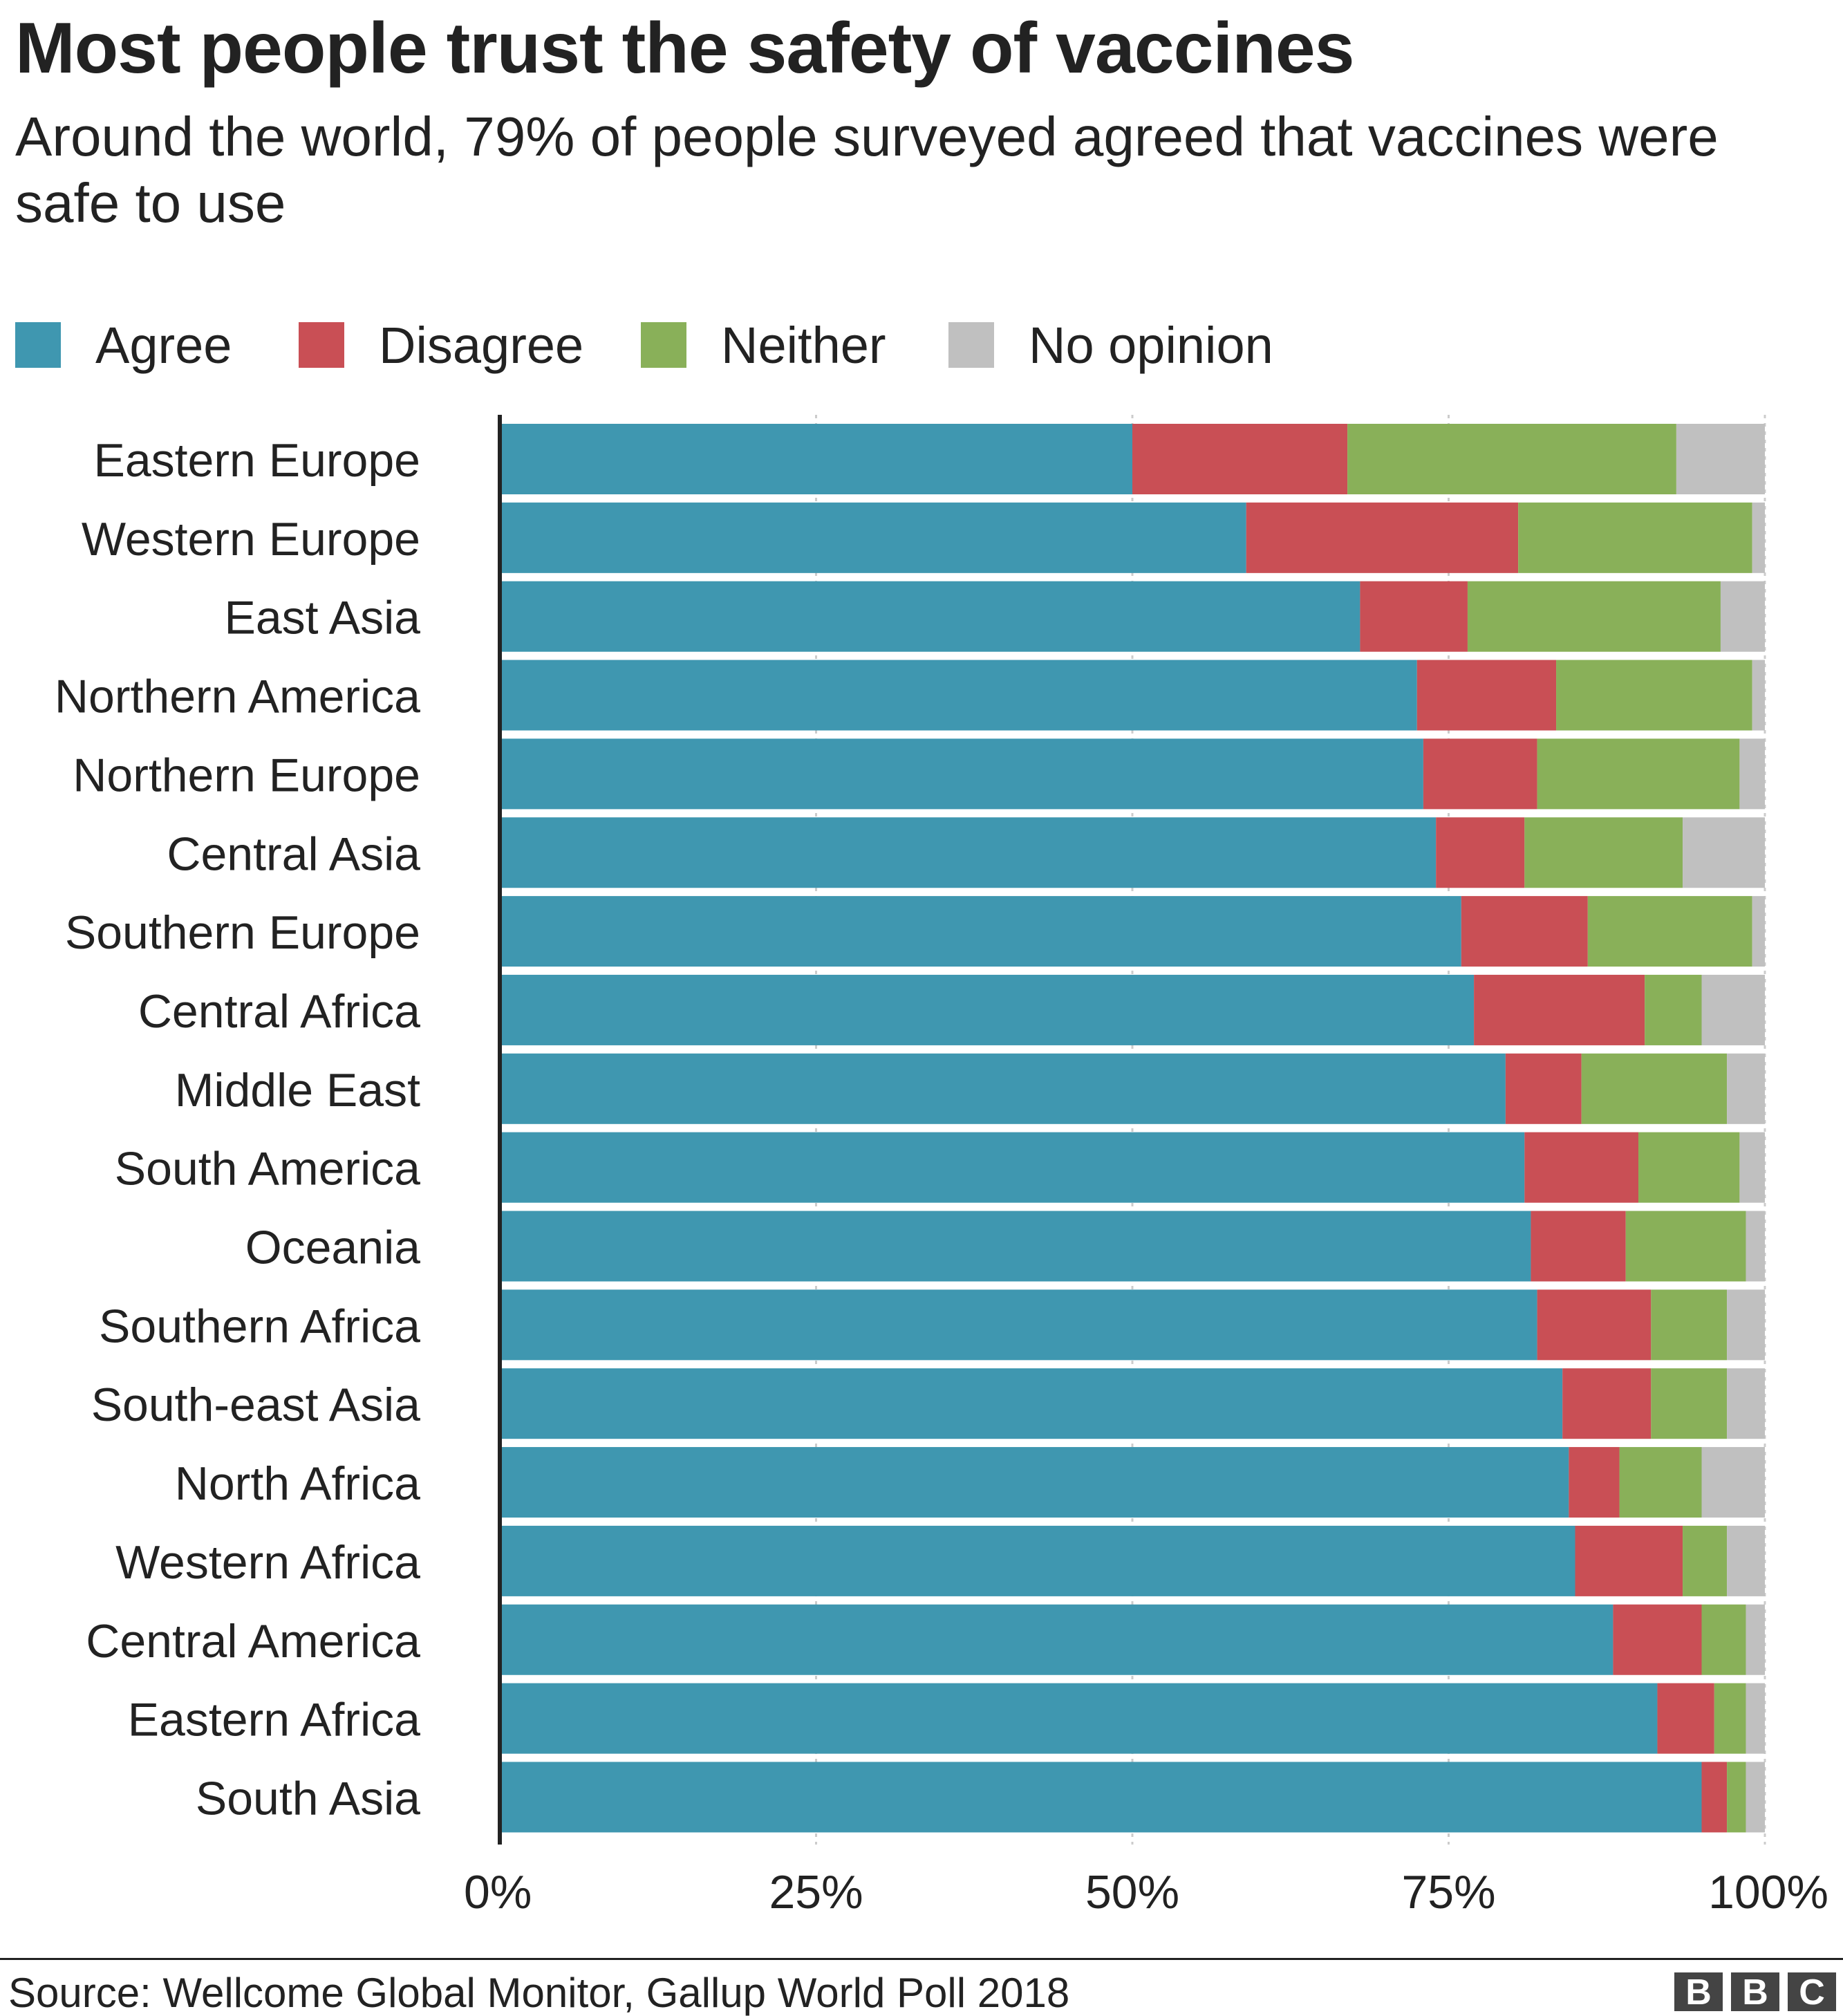  What do you see at coordinates (1101, 1797) in the screenshot?
I see `bar-south-asia-agree` at bounding box center [1101, 1797].